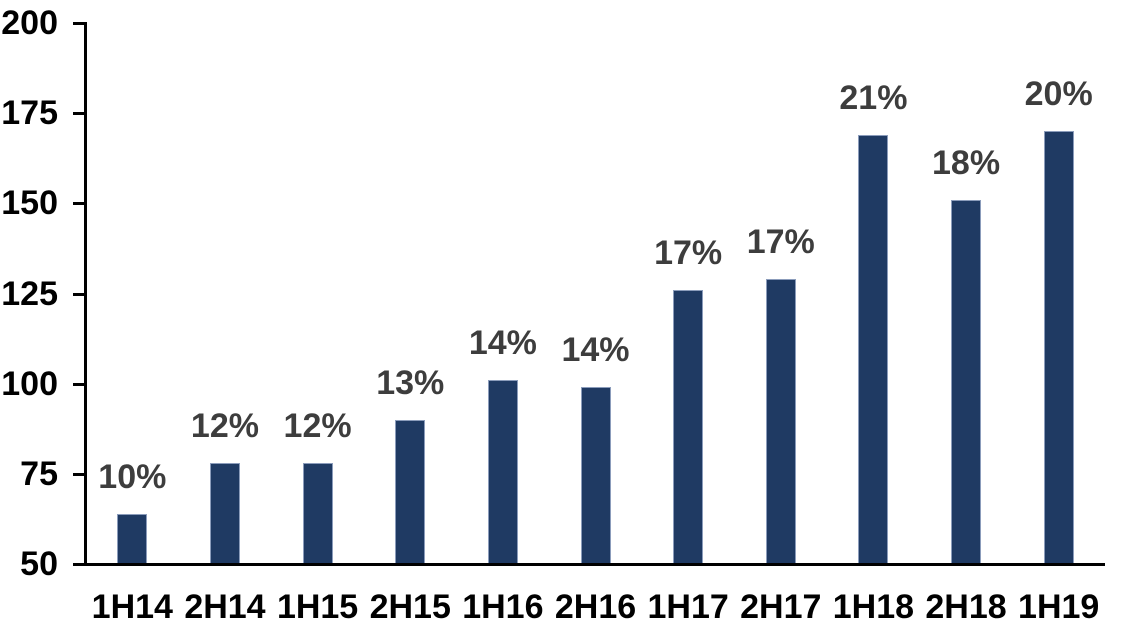 The image size is (1129, 641). Describe the element at coordinates (1058, 348) in the screenshot. I see `bar-1H19` at that location.